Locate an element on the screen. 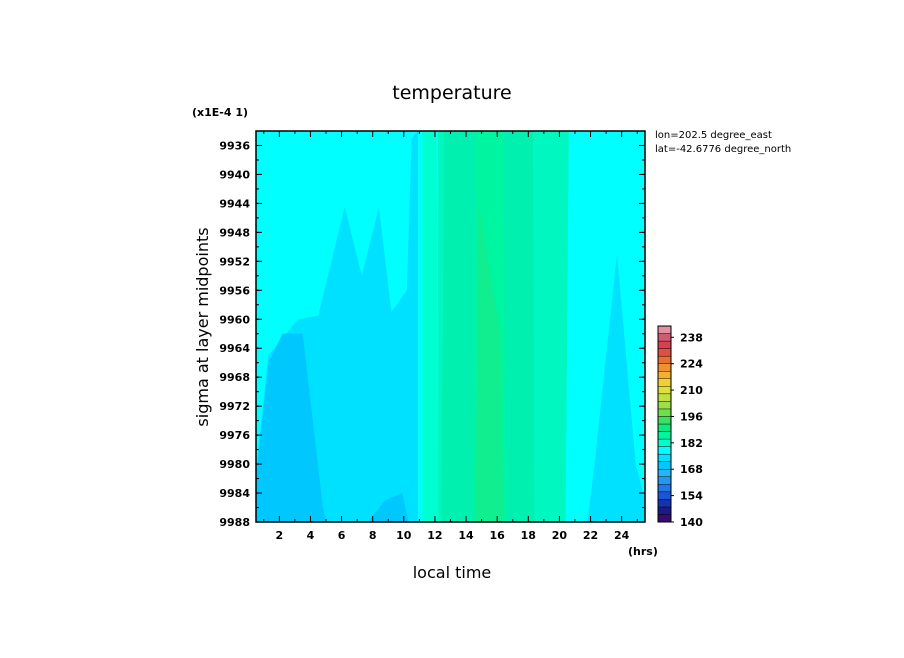  y-tick-label: 9944 is located at coordinates (234, 203).